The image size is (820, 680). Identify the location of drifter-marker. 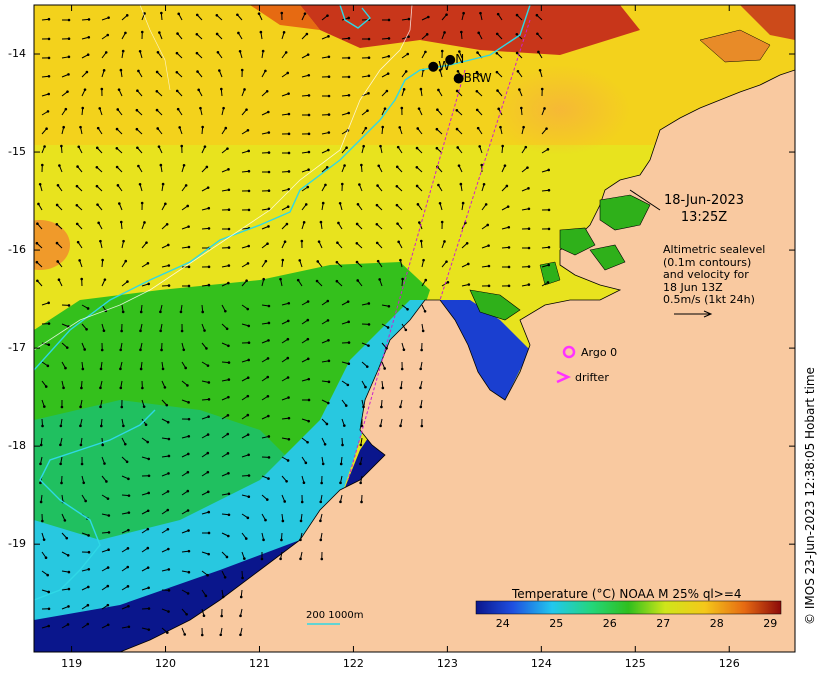
(564, 377).